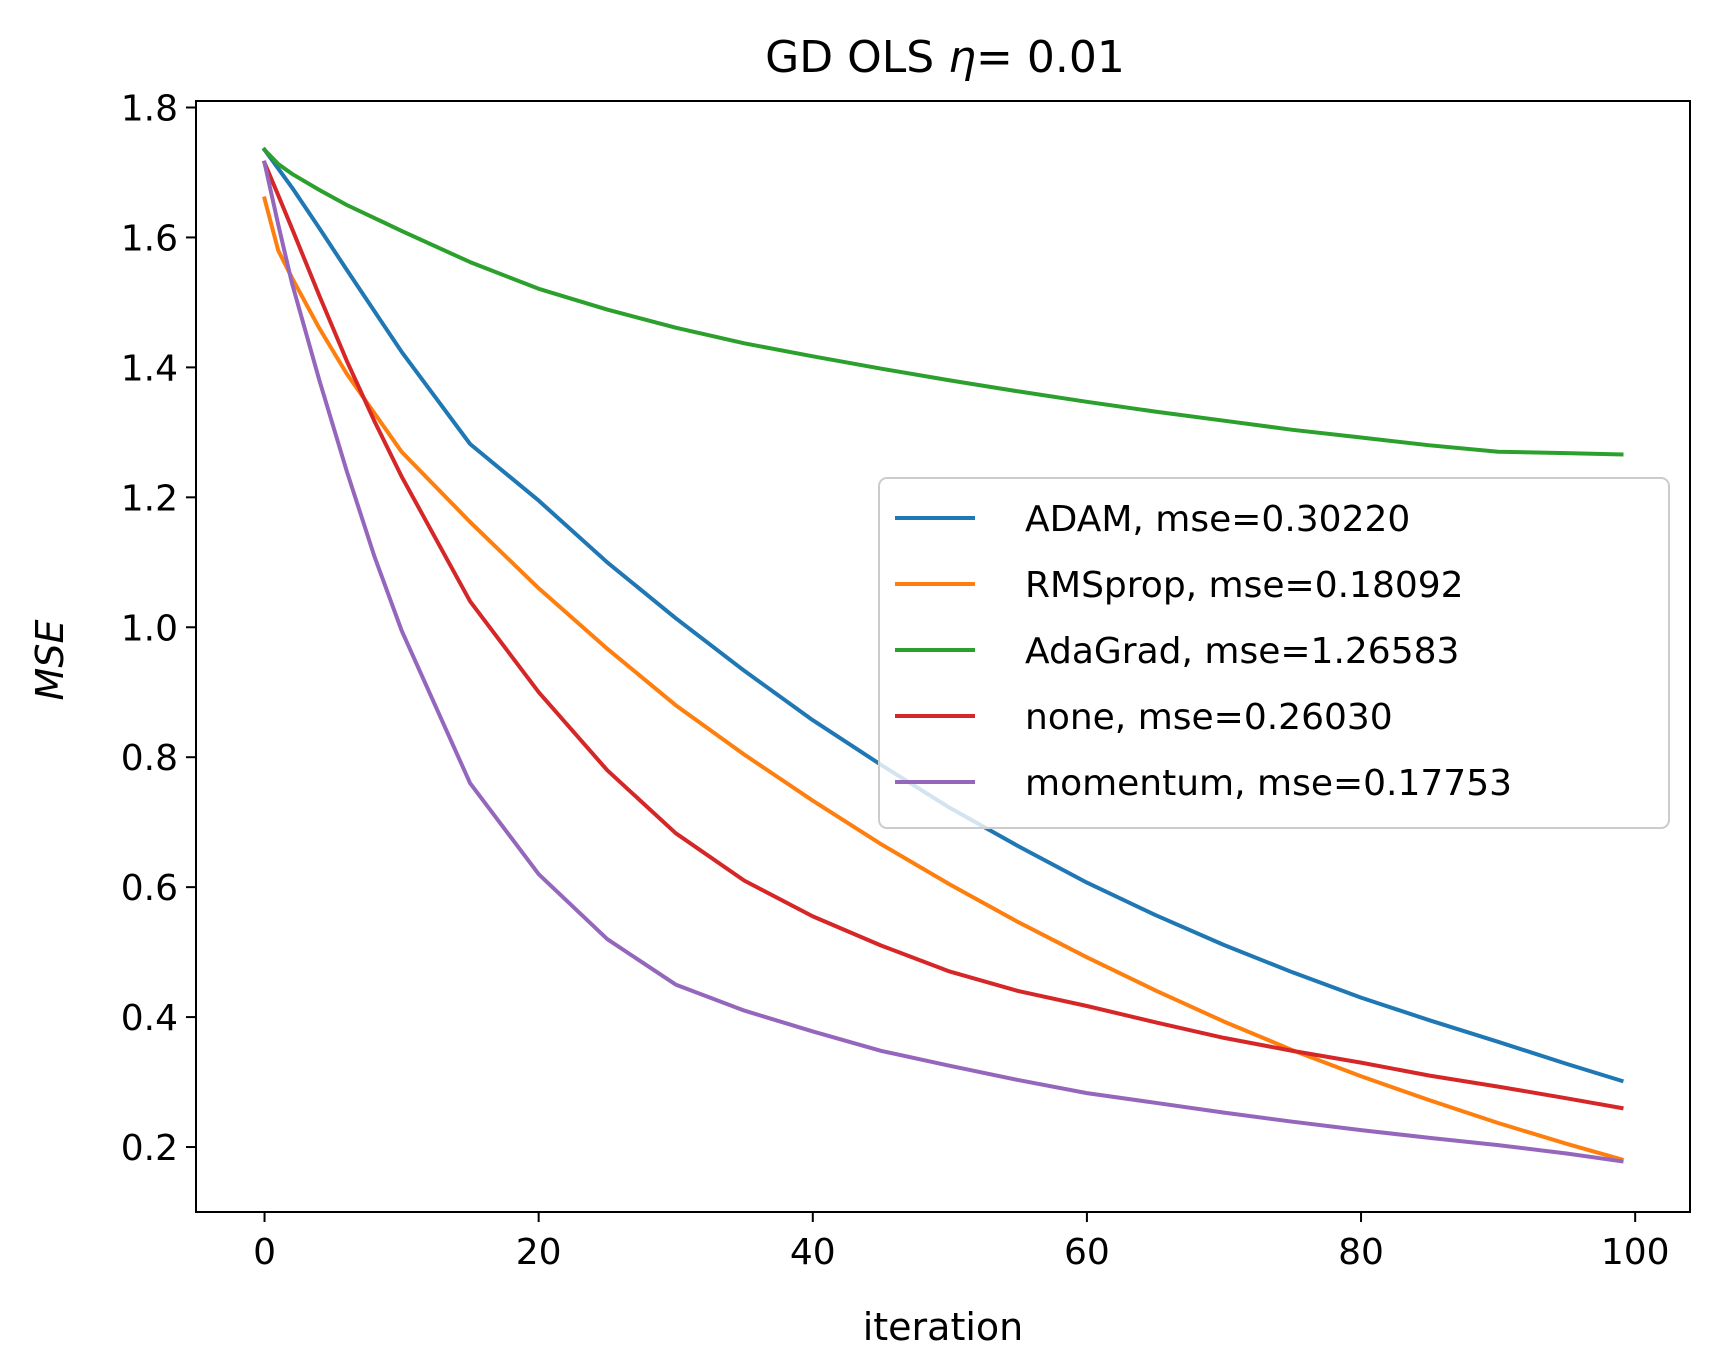  I want to click on x-tick-label: 20, so click(539, 1252).